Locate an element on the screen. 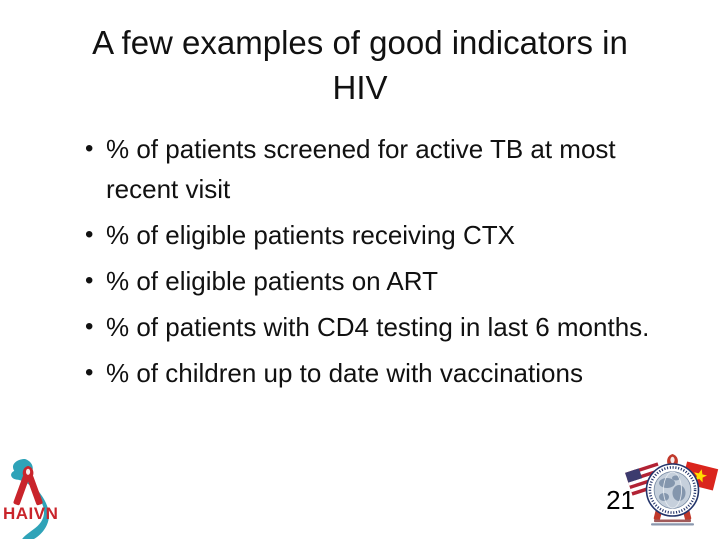 The height and width of the screenshot is (540, 720). vietnam-star is located at coordinates (701, 476).